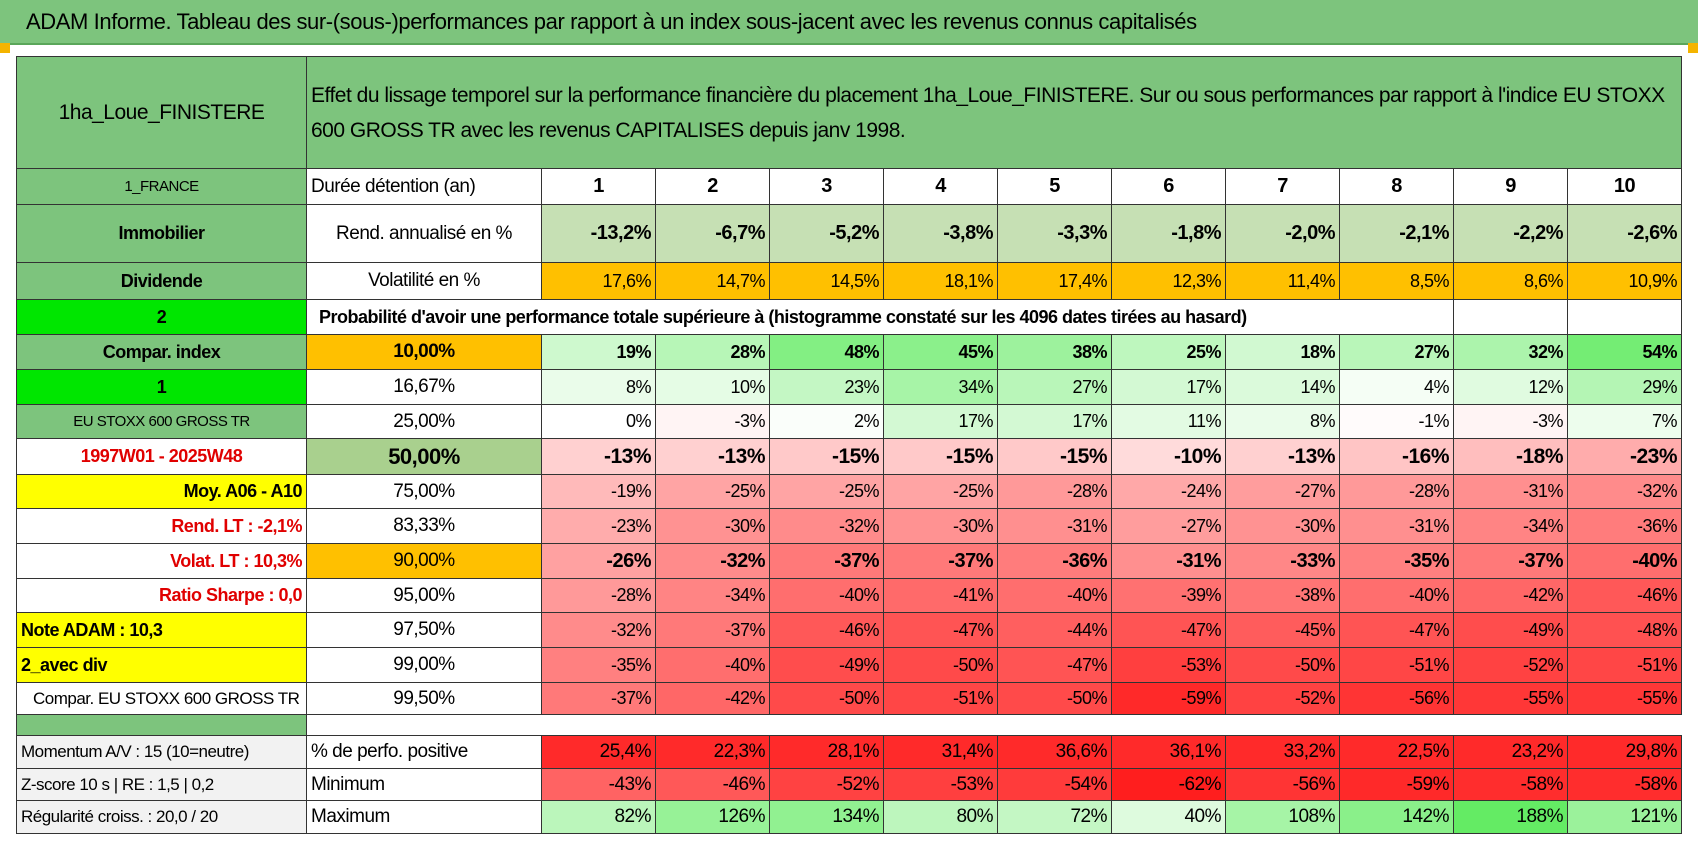 The width and height of the screenshot is (1698, 848). I want to click on value-cell: 19%, so click(598, 352).